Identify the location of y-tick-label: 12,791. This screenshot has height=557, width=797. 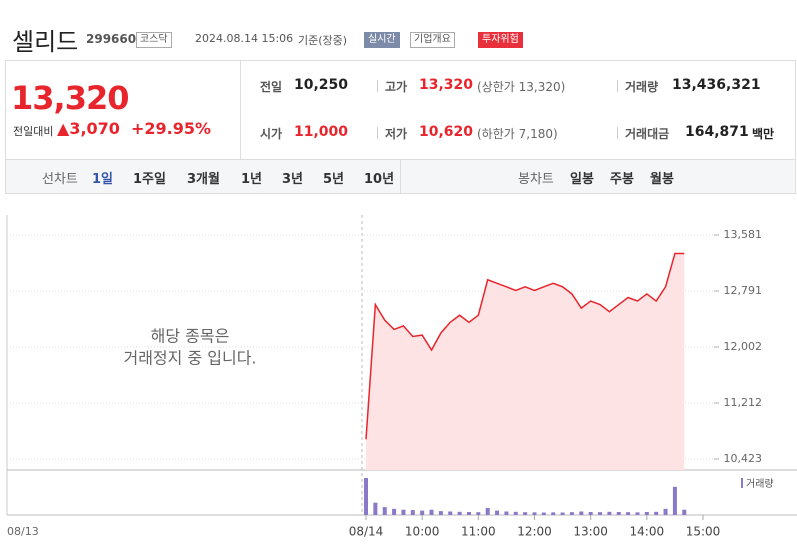
(743, 290).